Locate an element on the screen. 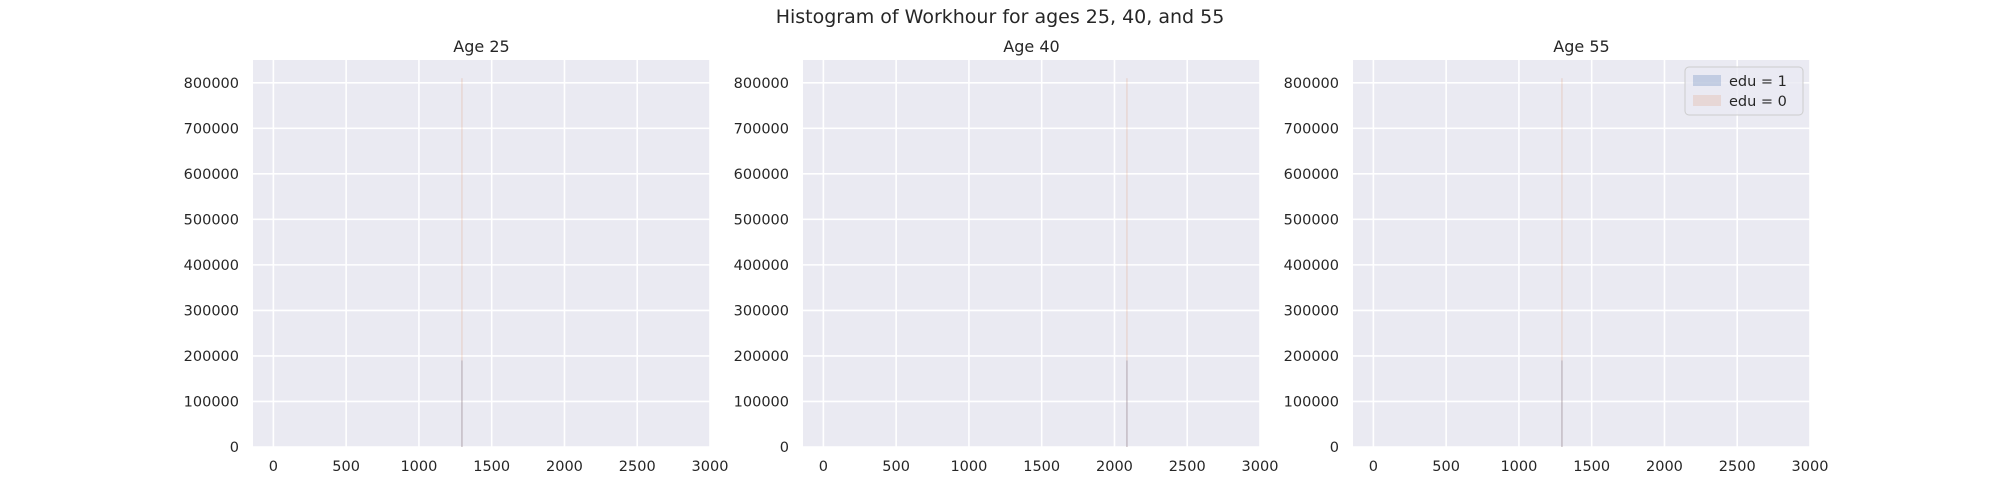 This screenshot has height=500, width=2000. legend: edu = 1 edu = 0 is located at coordinates (1744, 91).